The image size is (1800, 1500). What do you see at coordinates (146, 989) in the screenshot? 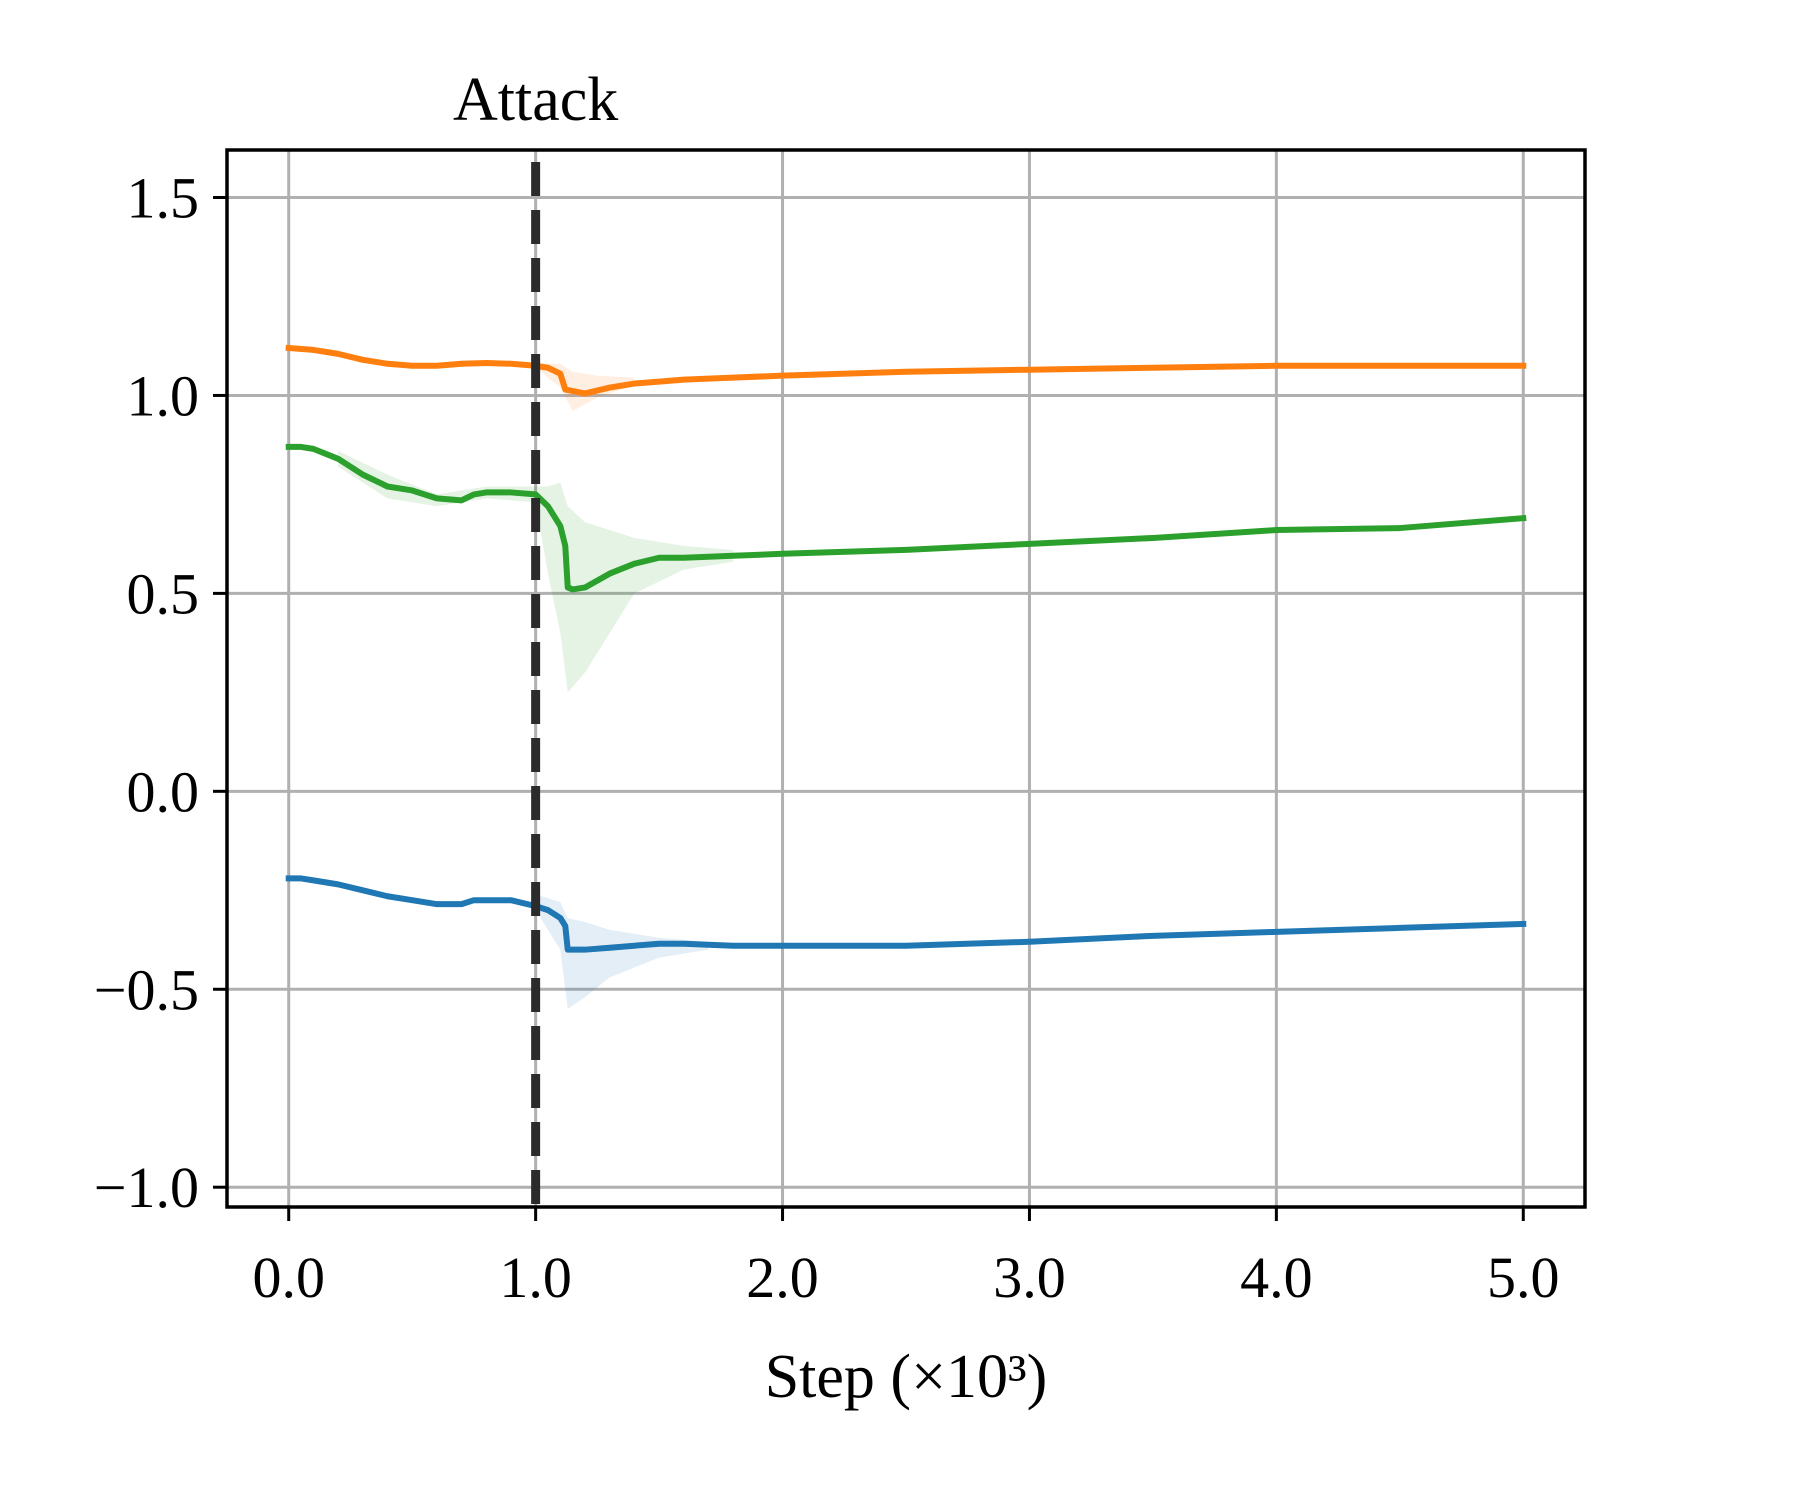
I see `y-tick-label: −0.5` at bounding box center [146, 989].